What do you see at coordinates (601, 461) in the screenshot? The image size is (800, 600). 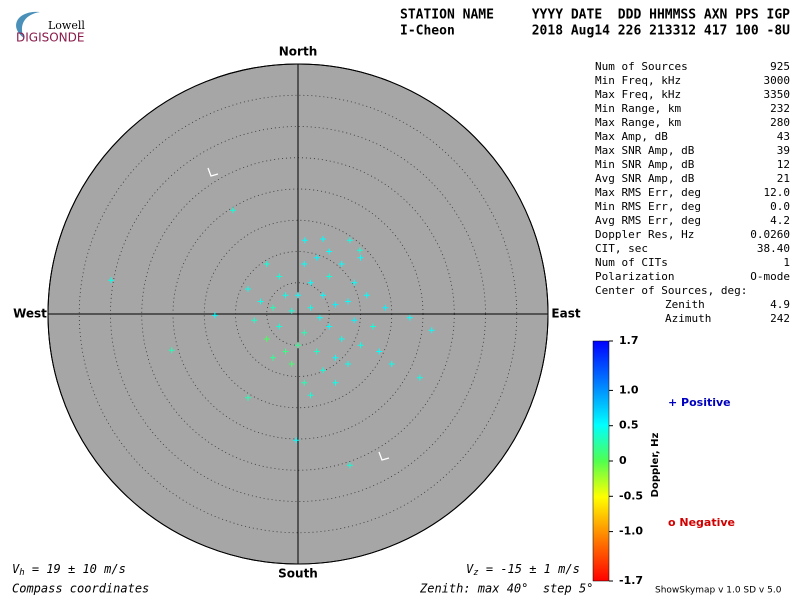 I see `colorbar-scale` at bounding box center [601, 461].